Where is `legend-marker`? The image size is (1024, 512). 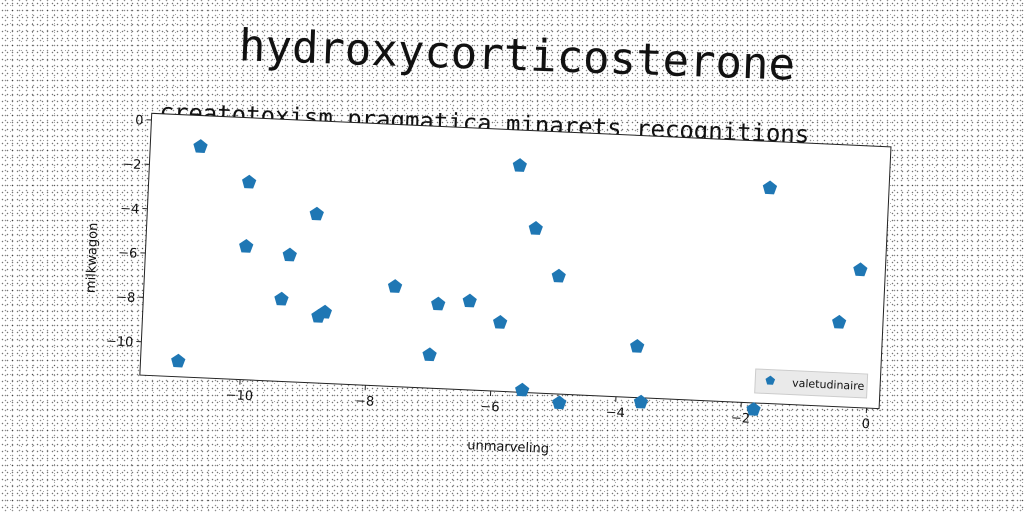
legend-marker is located at coordinates (770, 380).